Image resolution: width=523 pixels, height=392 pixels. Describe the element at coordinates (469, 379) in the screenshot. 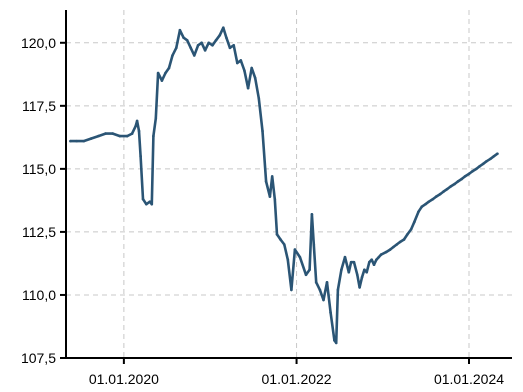

I see `x-tick-label: 01.01.2024` at that location.